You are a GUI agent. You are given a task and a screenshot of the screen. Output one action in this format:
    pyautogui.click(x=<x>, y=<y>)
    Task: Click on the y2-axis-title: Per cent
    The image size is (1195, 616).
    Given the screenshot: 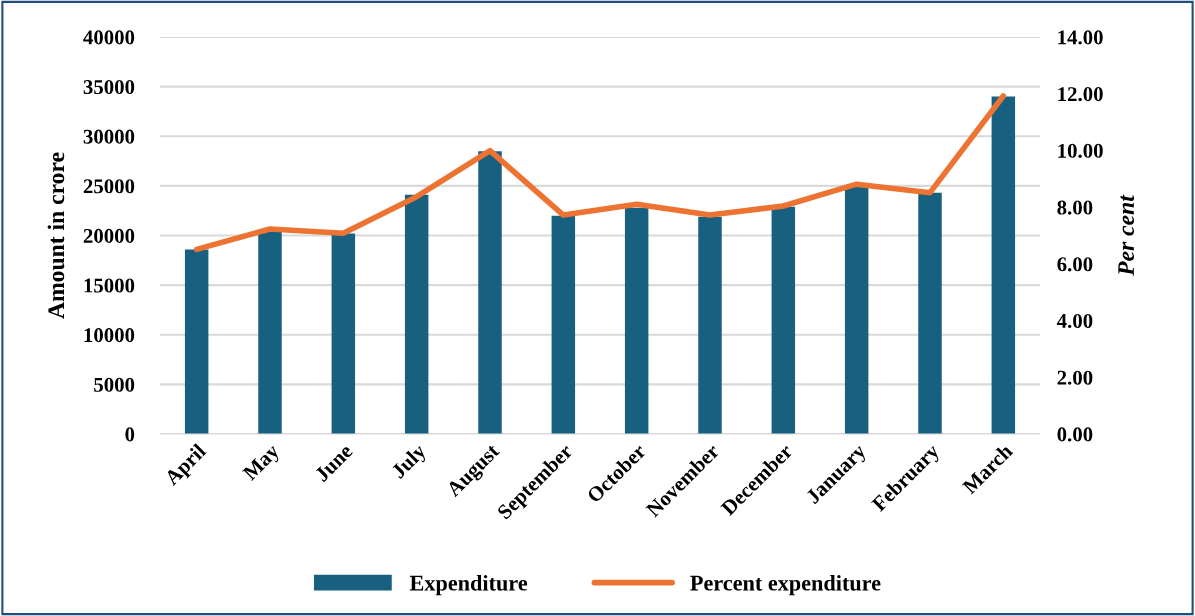 What is the action you would take?
    pyautogui.click(x=1126, y=235)
    